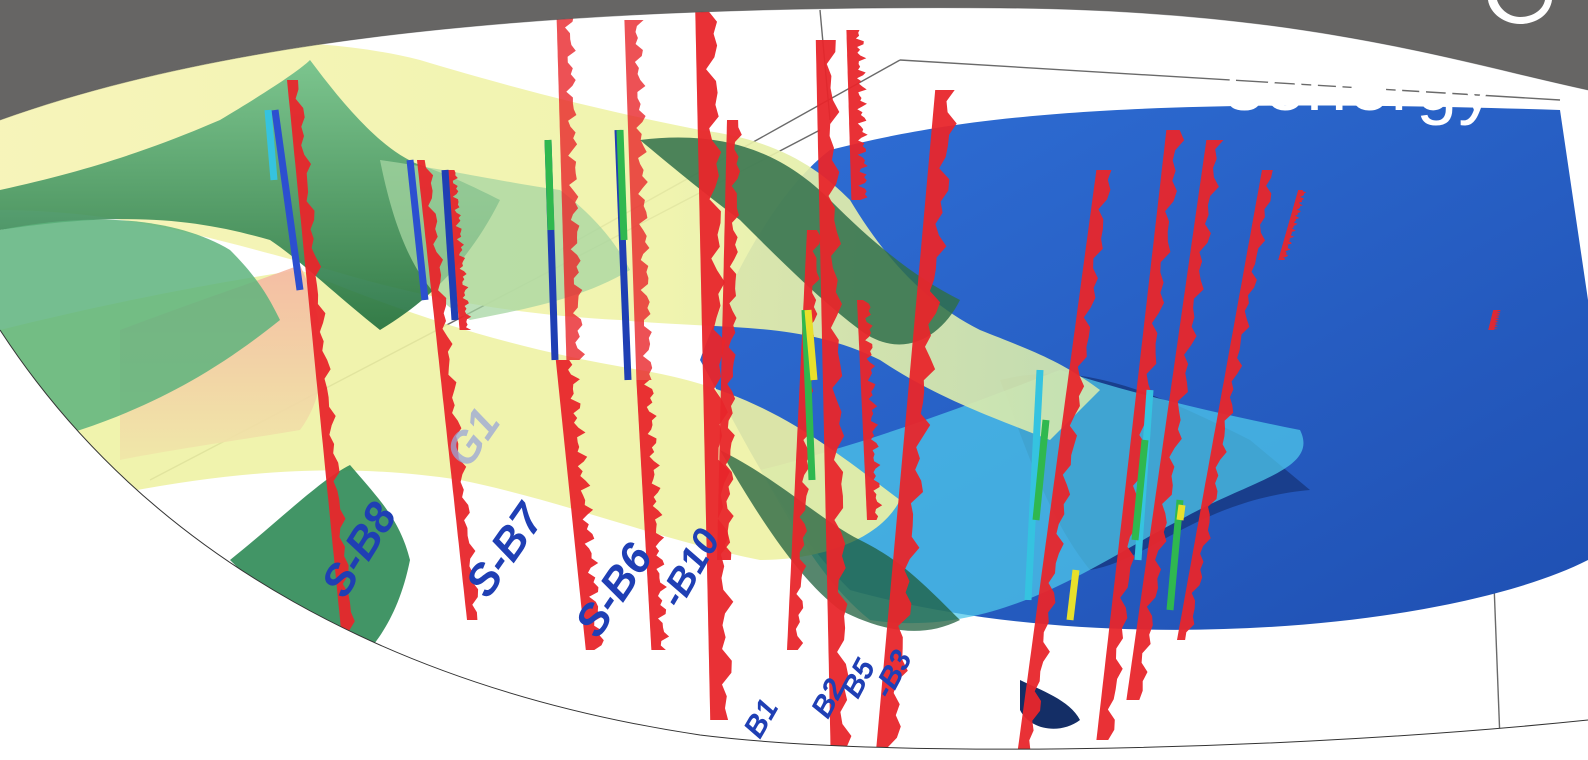 Image resolution: width=1588 pixels, height=760 pixels. Describe the element at coordinates (140, 329) in the screenshot. I see `green-surface-left` at that location.